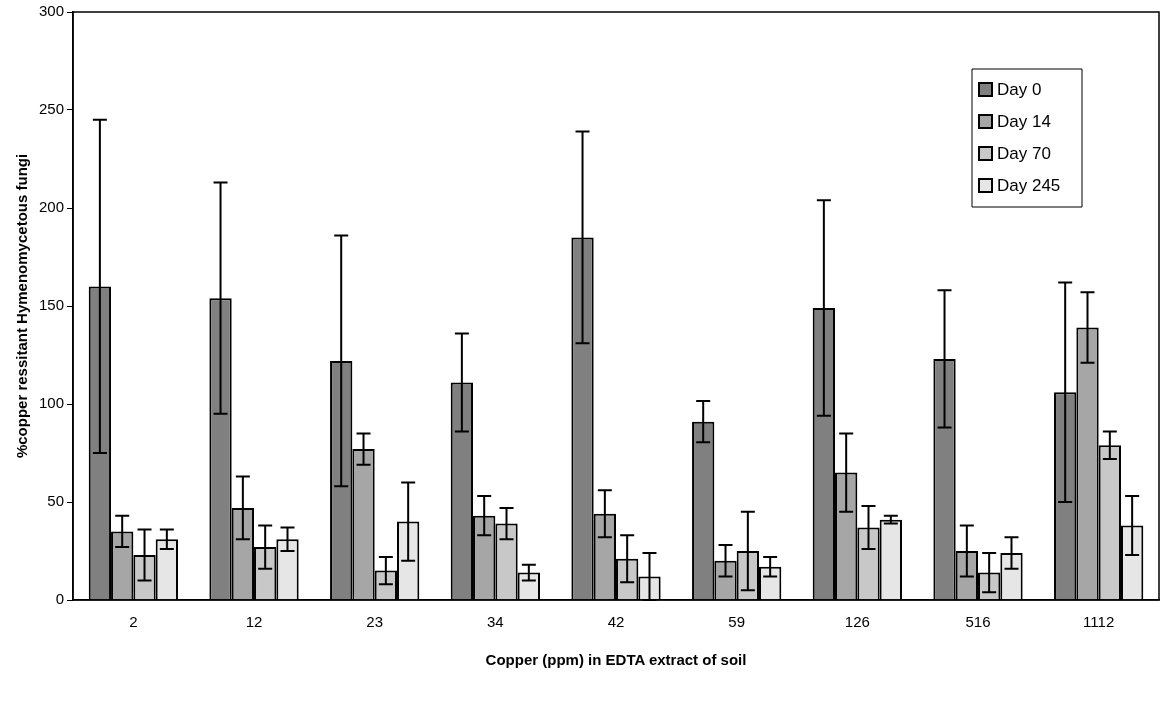 This screenshot has height=704, width=1169. What do you see at coordinates (616, 622) in the screenshot?
I see `x-tick-label: 42` at bounding box center [616, 622].